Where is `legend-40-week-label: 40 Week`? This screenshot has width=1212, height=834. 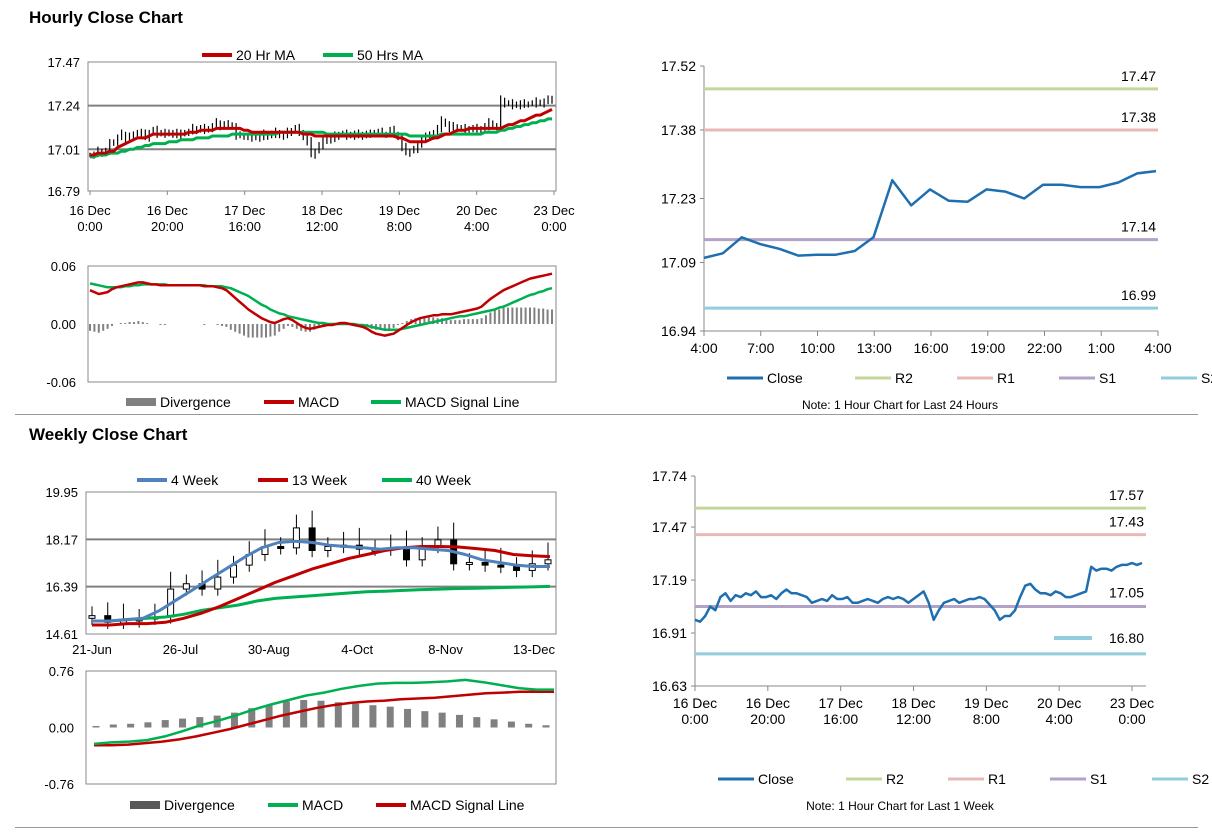 legend-40-week-label: 40 Week is located at coordinates (444, 480).